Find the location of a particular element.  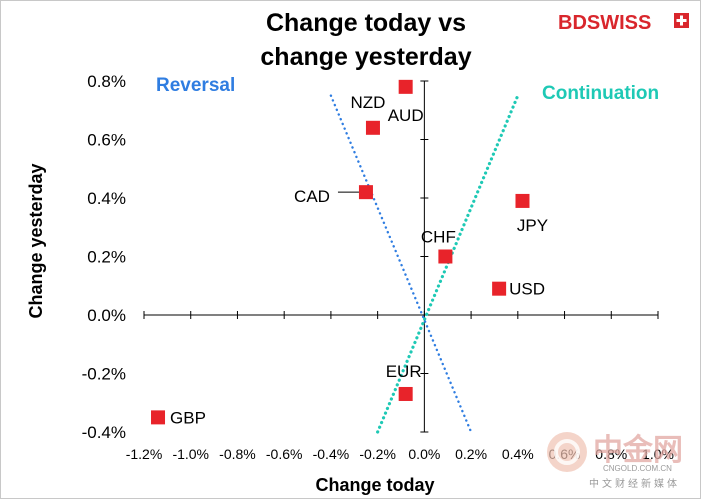

continuation-guide-line is located at coordinates (448, 264).